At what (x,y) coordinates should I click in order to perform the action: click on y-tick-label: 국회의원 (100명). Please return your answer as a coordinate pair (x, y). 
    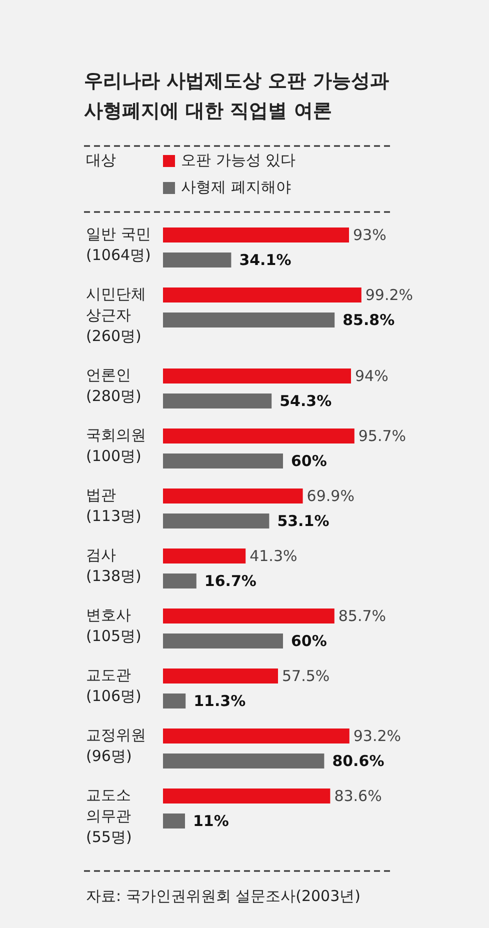
    Looking at the image, I should click on (116, 446).